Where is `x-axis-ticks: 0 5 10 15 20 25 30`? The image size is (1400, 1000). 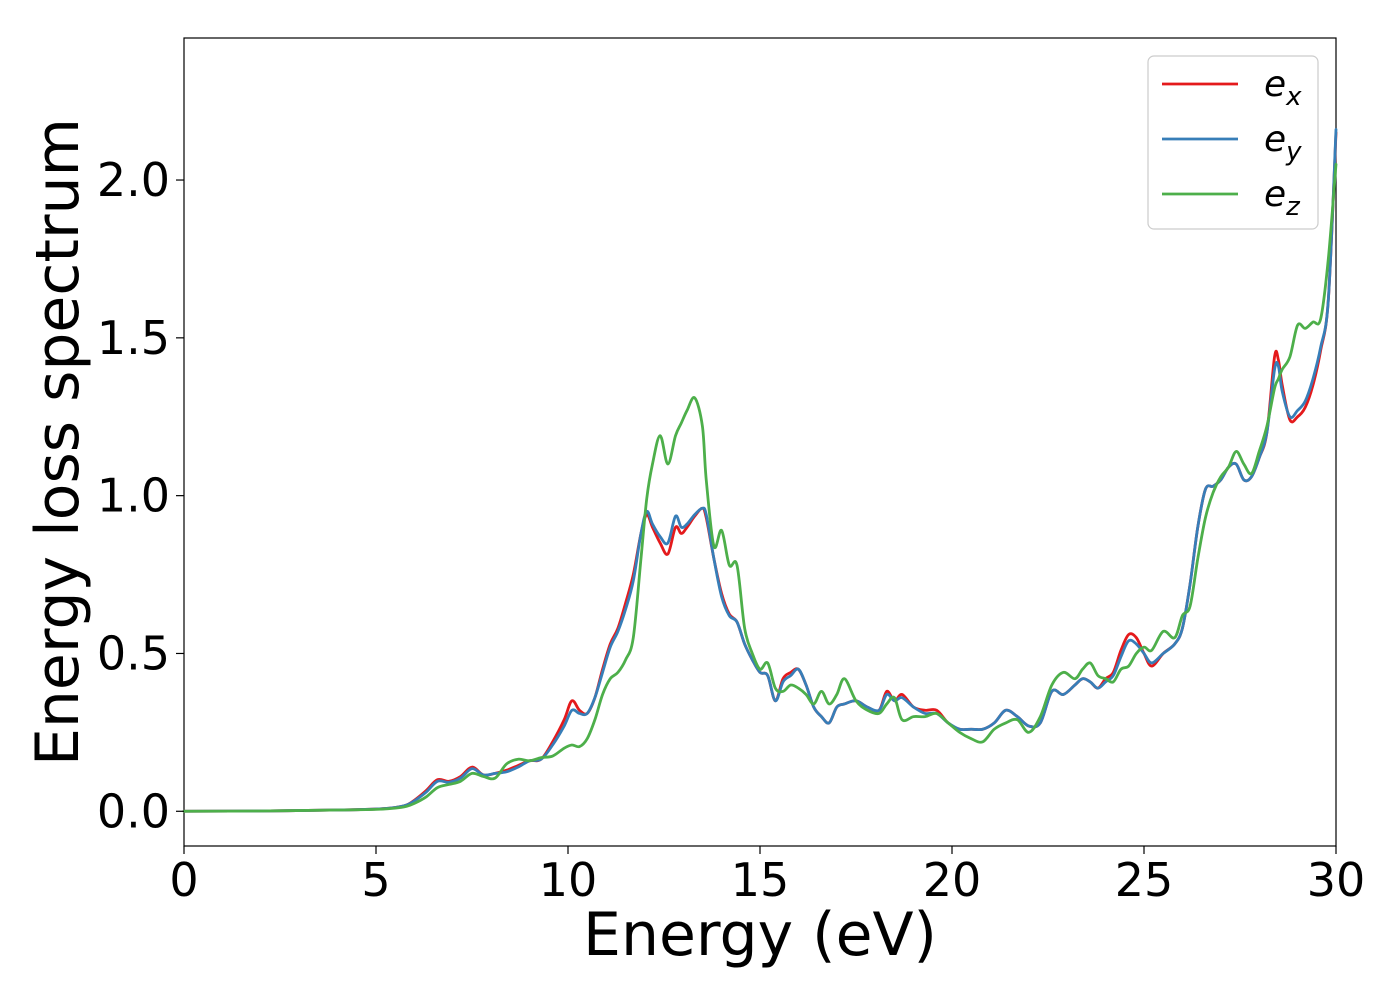
x-axis-ticks: 0 5 10 15 20 25 30 is located at coordinates (767, 876).